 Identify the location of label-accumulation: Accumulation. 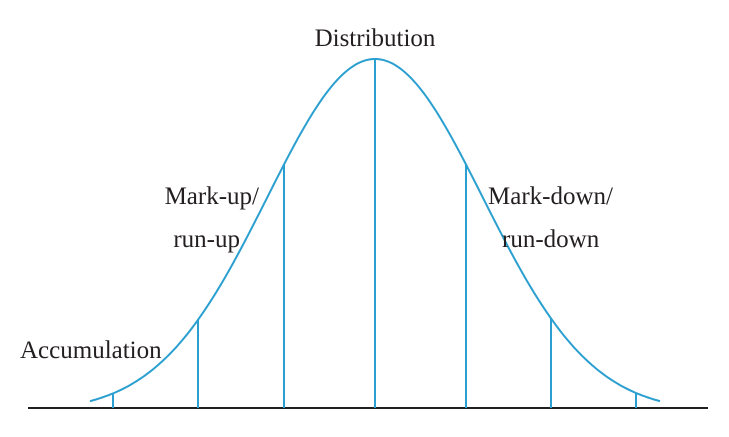
(91, 350).